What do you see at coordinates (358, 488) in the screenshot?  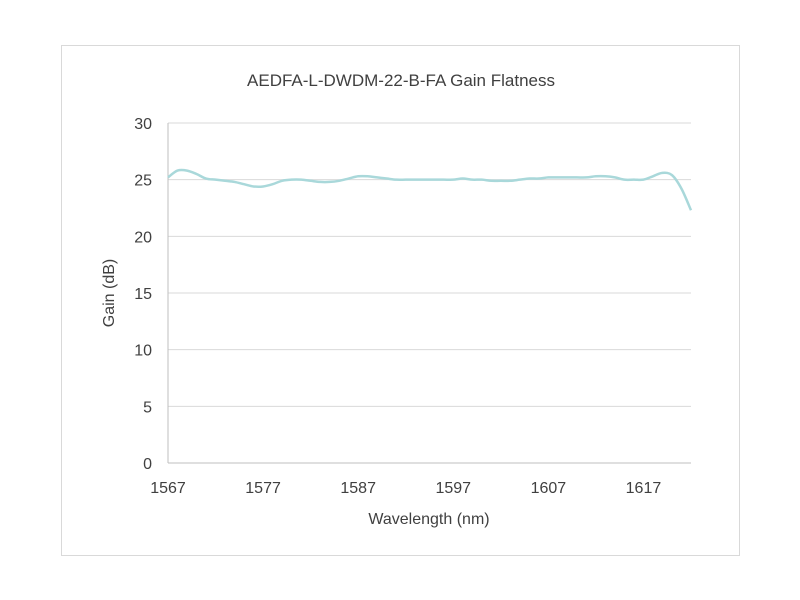 I see `x-tick-label-1587: 1587` at bounding box center [358, 488].